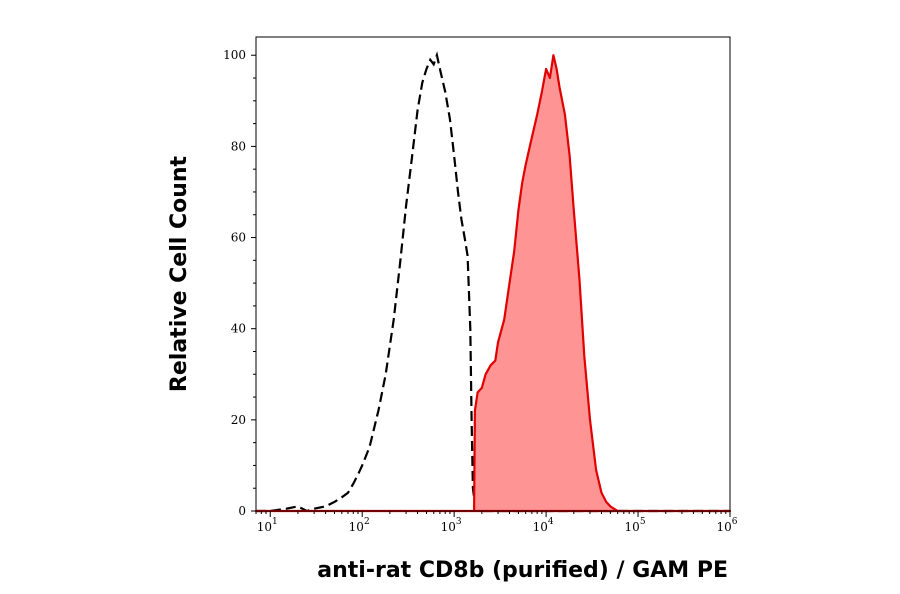  Describe the element at coordinates (238, 329) in the screenshot. I see `y-tick-label: 40` at that location.